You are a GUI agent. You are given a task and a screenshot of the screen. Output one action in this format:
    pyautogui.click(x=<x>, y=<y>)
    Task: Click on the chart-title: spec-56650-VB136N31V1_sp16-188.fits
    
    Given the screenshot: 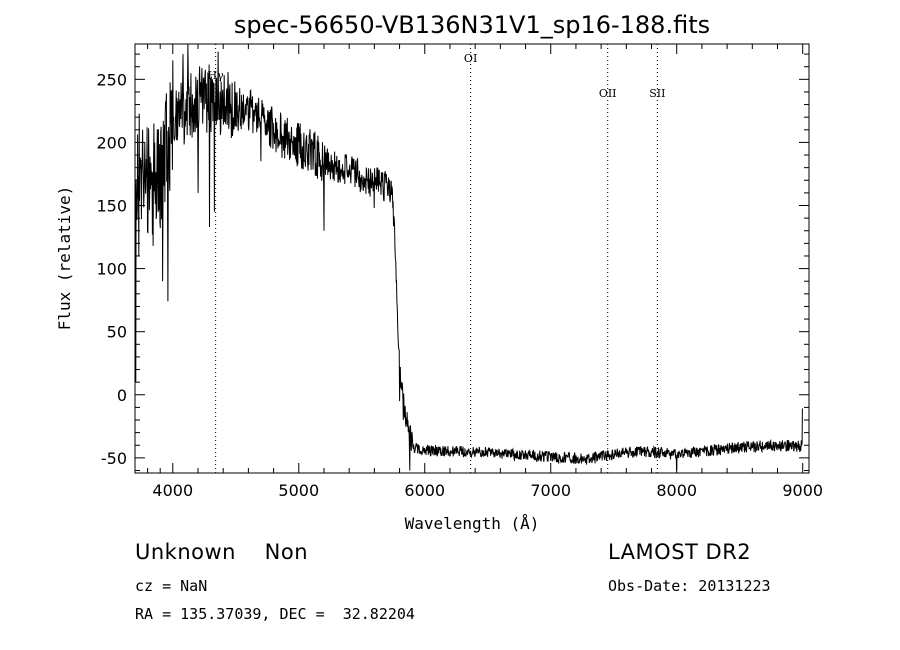 What is the action you would take?
    pyautogui.click(x=472, y=25)
    